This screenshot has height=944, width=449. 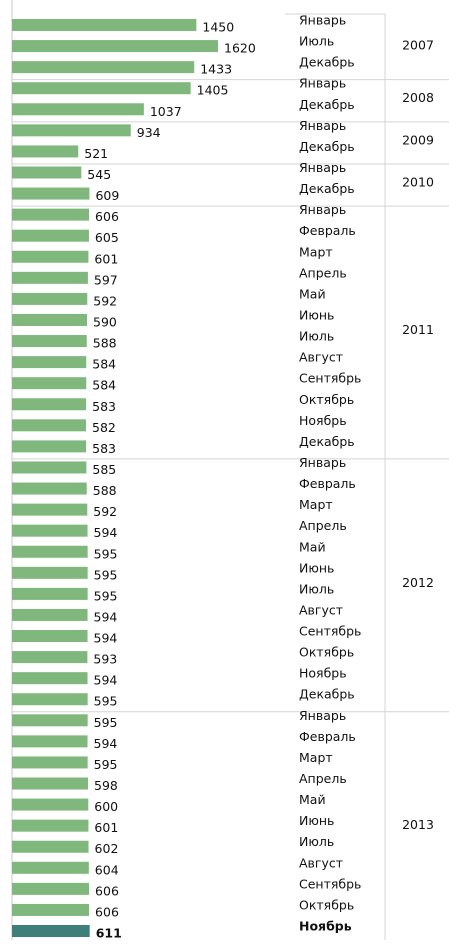 What do you see at coordinates (106, 827) in the screenshot?
I see `value-label: 601` at bounding box center [106, 827].